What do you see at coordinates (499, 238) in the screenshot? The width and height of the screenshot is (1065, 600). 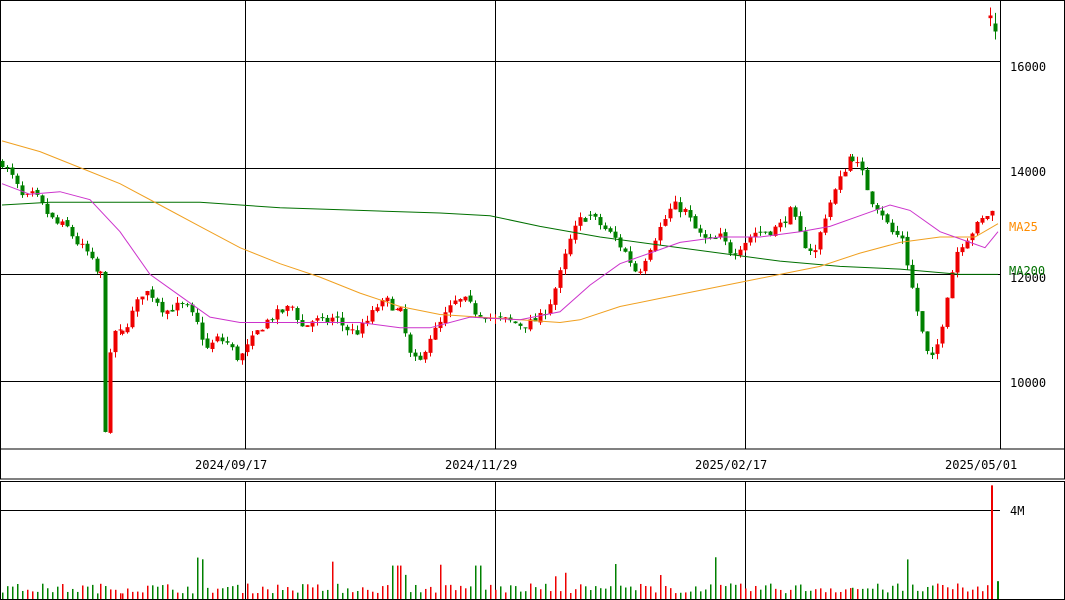 I see `ma200-line` at bounding box center [499, 238].